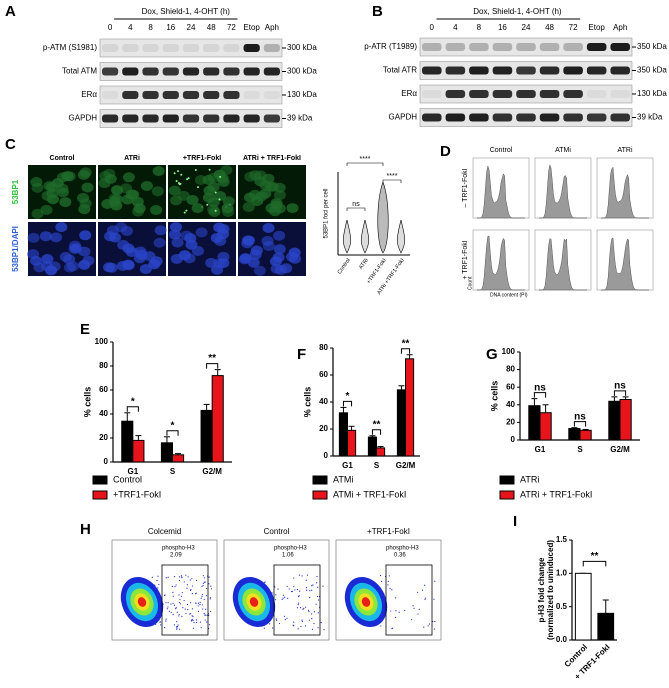 The width and height of the screenshot is (669, 688). What do you see at coordinates (202, 158) in the screenshot?
I see `column-label: +TRF1-FokI` at bounding box center [202, 158].